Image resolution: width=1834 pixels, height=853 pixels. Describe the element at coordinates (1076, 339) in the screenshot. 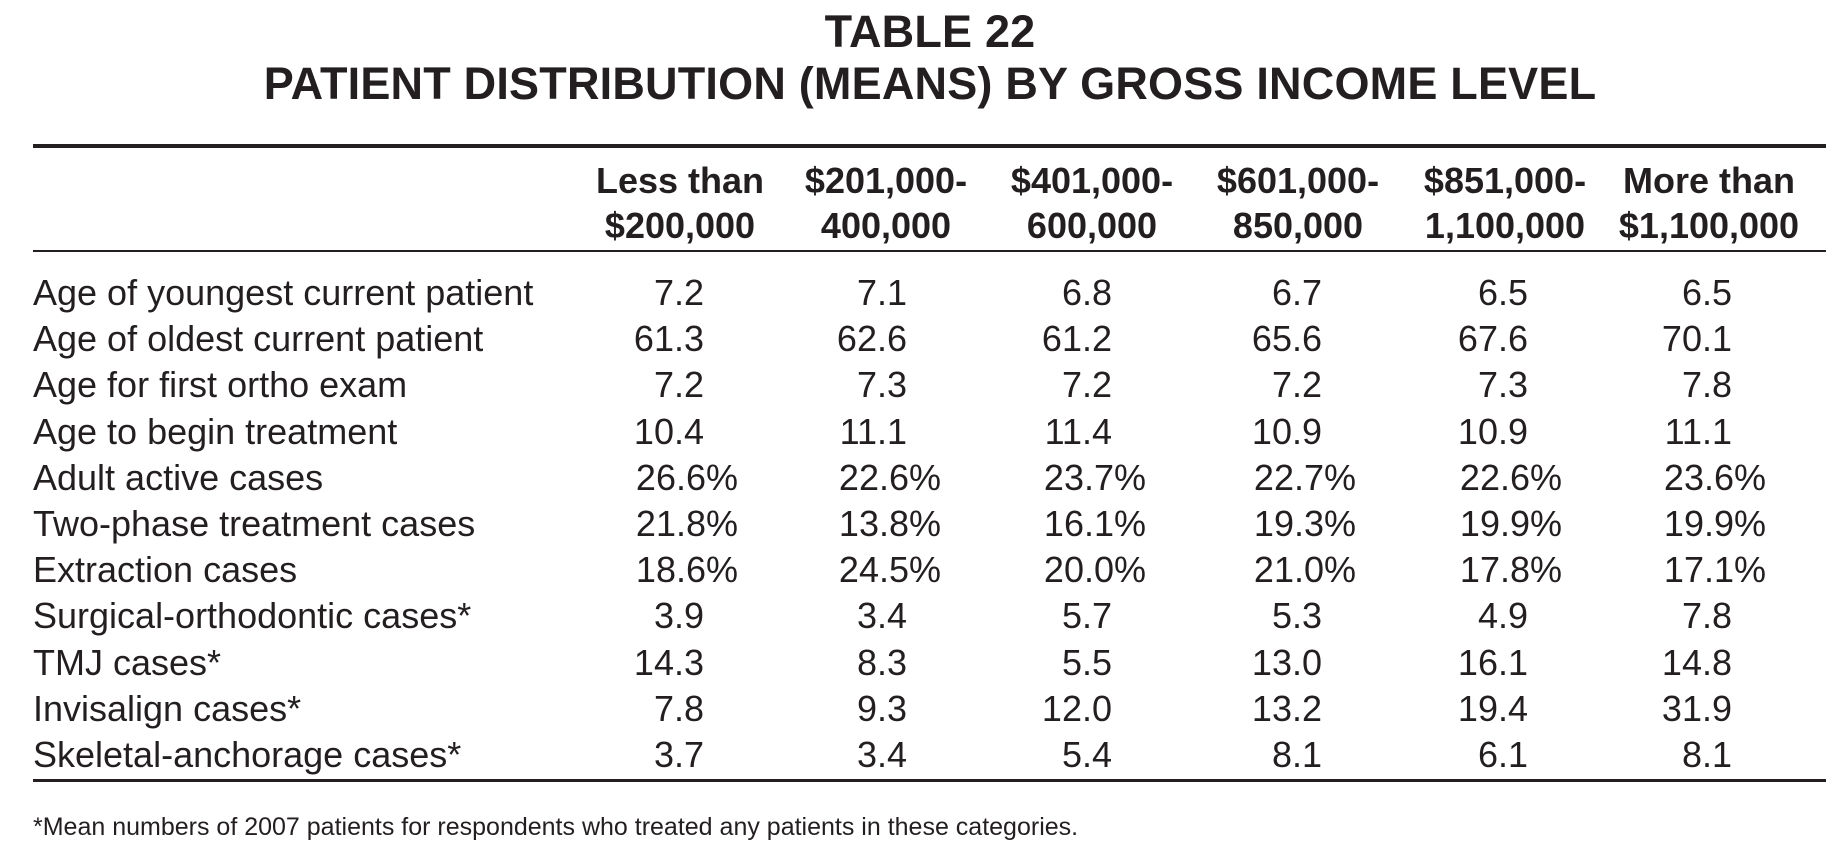

I see `table-cell: 61.2` at that location.